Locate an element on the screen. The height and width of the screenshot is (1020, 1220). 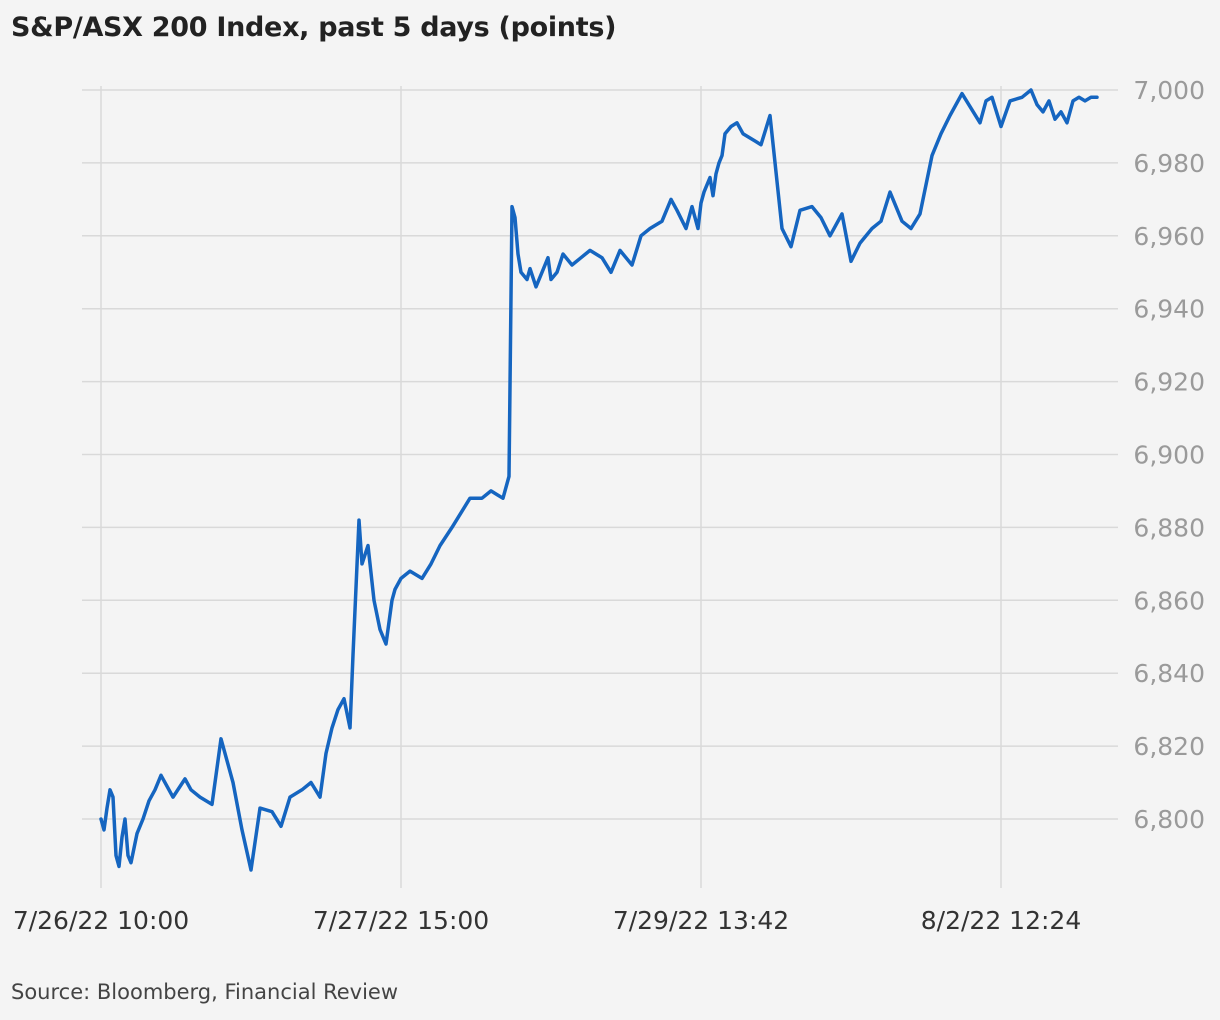
y-tick-label: 6,860 is located at coordinates (1169, 600).